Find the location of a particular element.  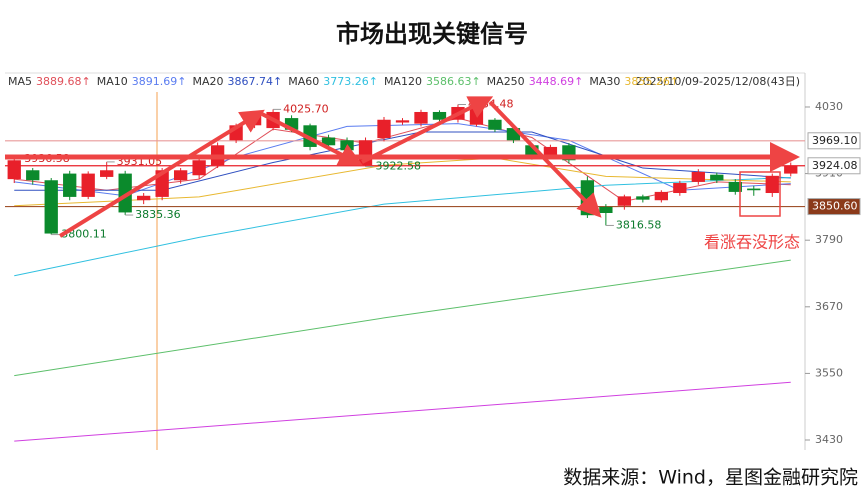

legend-name: MA250 is located at coordinates (506, 81).